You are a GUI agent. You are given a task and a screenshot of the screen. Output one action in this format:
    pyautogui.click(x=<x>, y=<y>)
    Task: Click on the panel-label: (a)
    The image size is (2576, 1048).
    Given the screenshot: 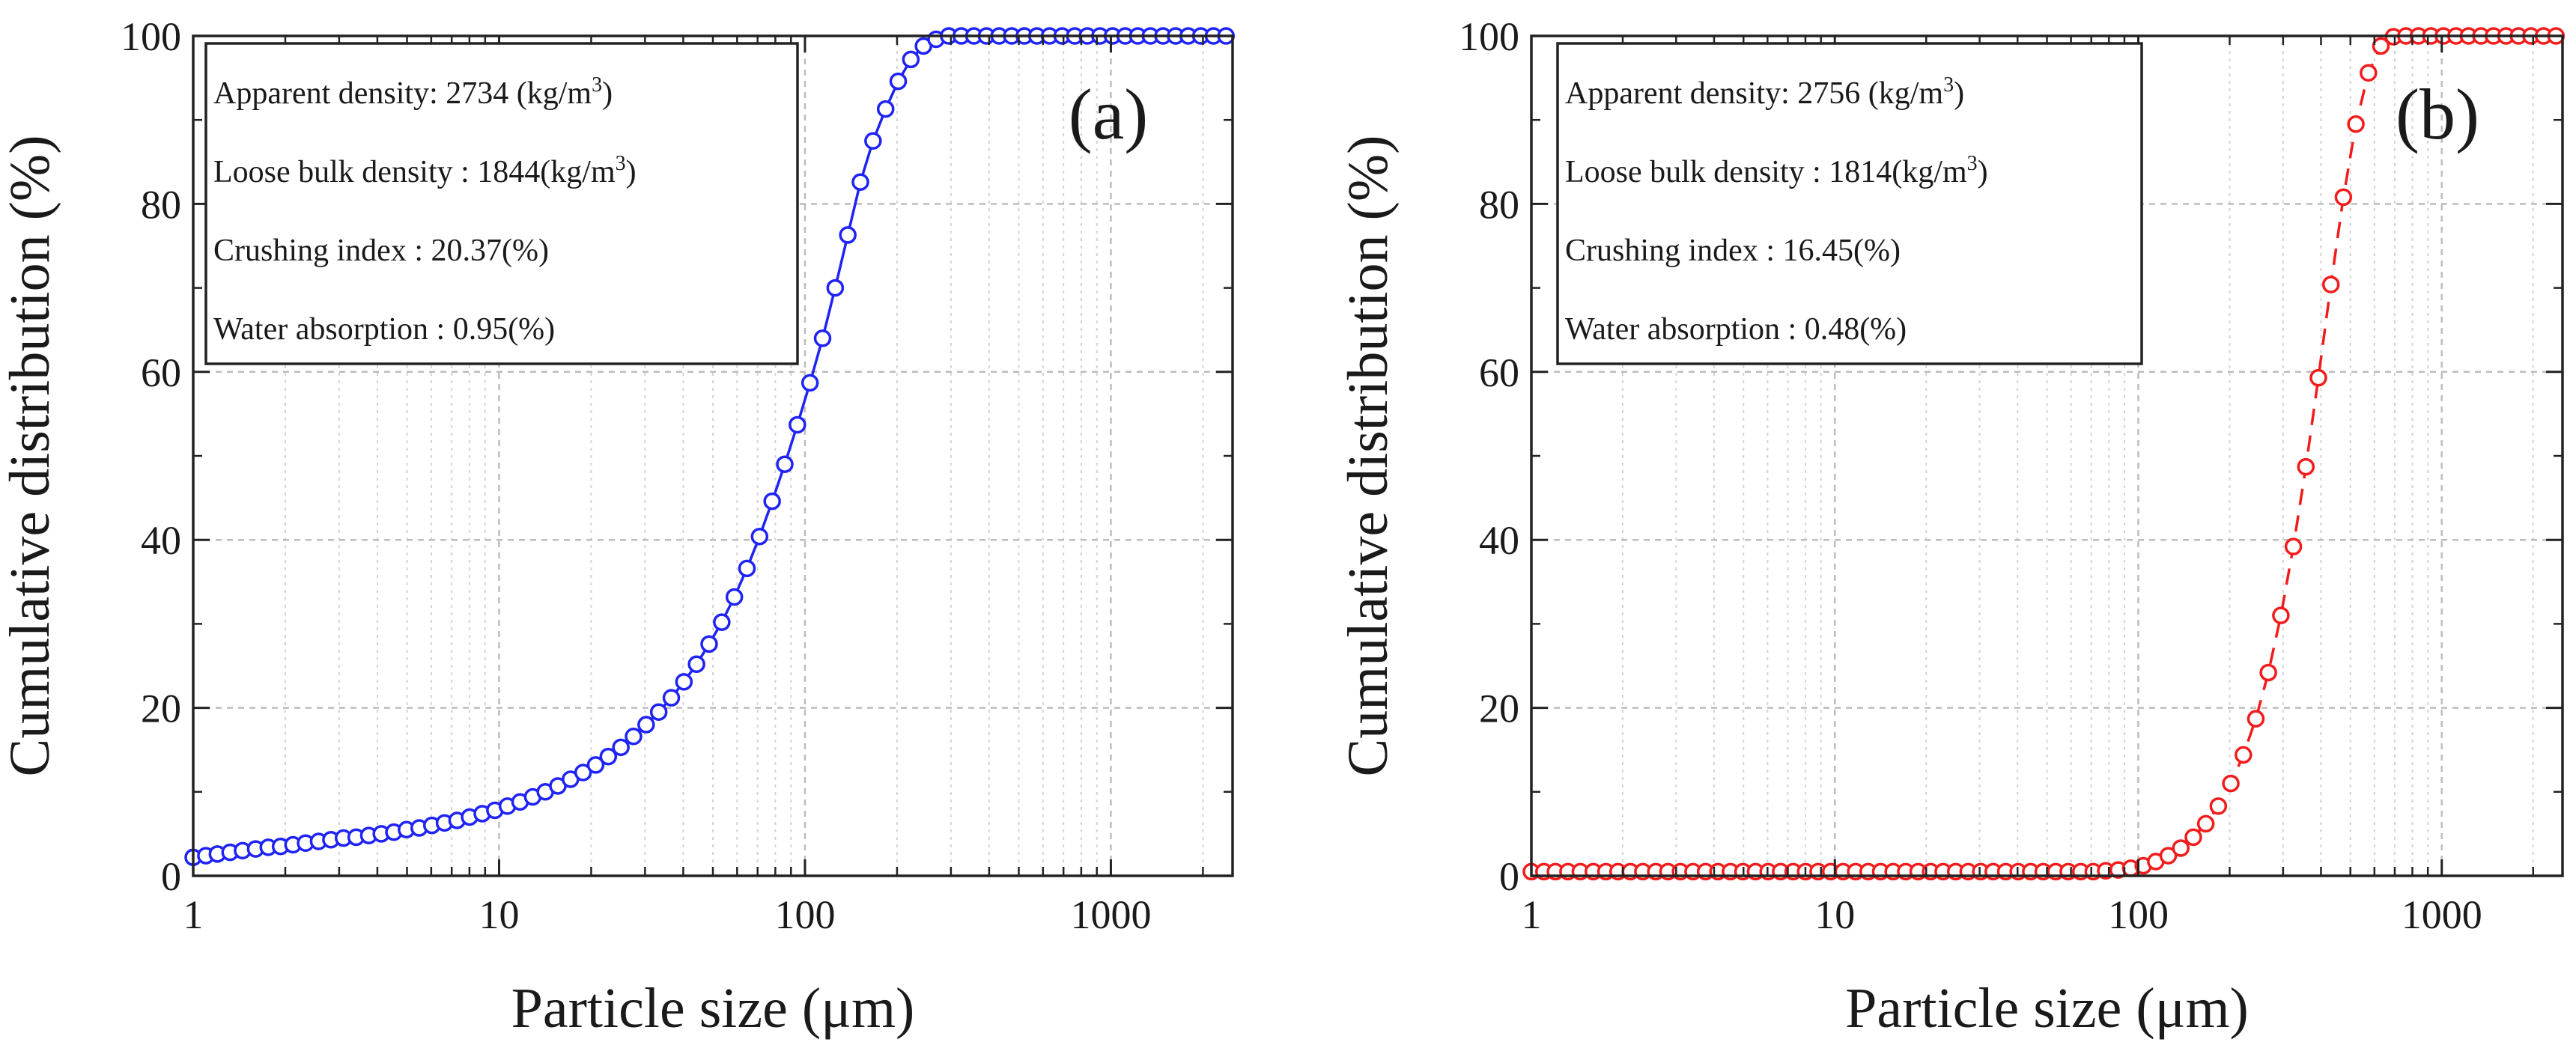 What is the action you would take?
    pyautogui.click(x=1109, y=114)
    